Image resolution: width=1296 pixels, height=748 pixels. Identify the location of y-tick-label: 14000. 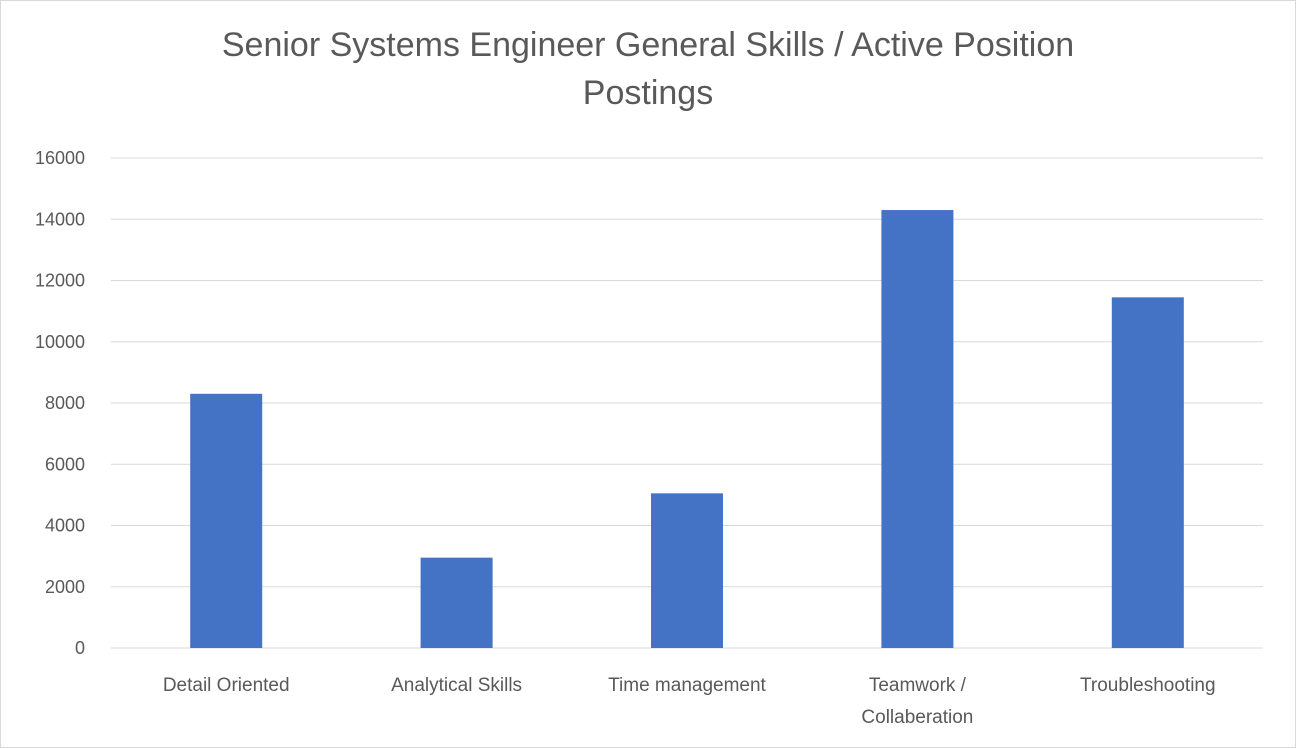
(60, 219).